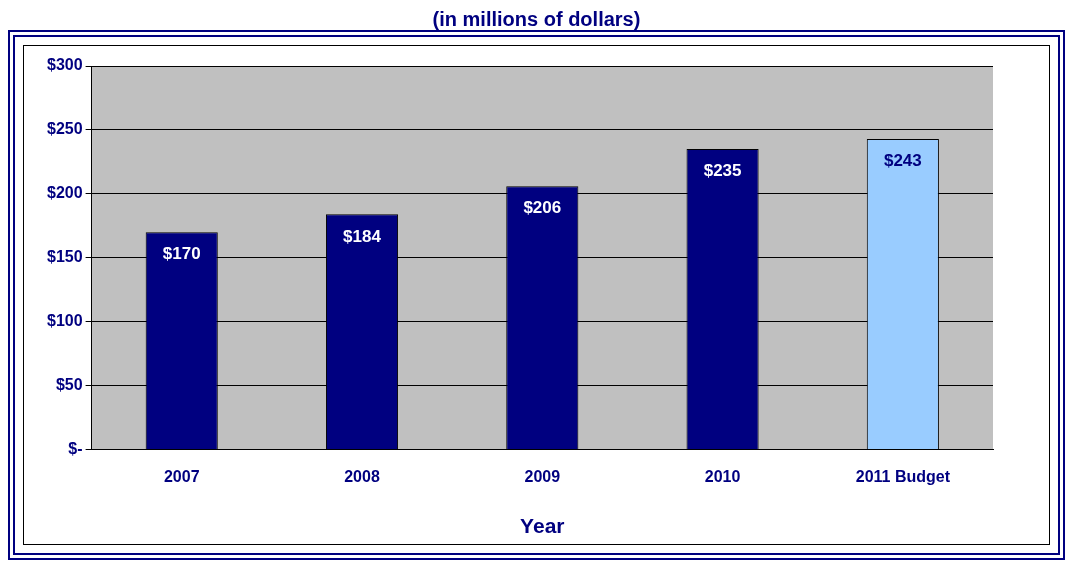  What do you see at coordinates (75, 449) in the screenshot?
I see `y-tick-label: $-` at bounding box center [75, 449].